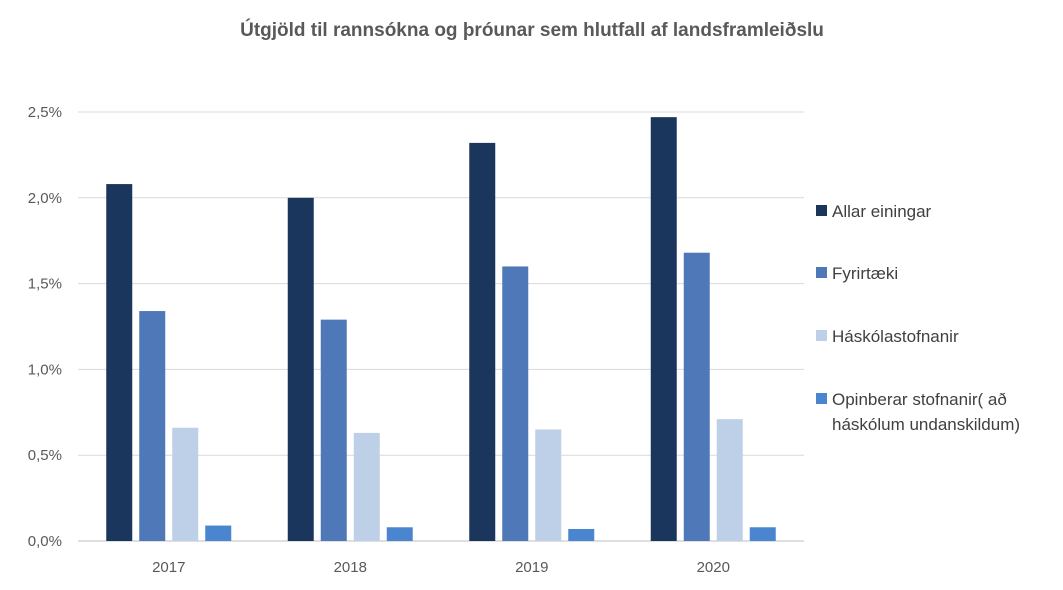 This screenshot has height=590, width=1063. What do you see at coordinates (713, 567) in the screenshot?
I see `x-tick-label: 2020` at bounding box center [713, 567].